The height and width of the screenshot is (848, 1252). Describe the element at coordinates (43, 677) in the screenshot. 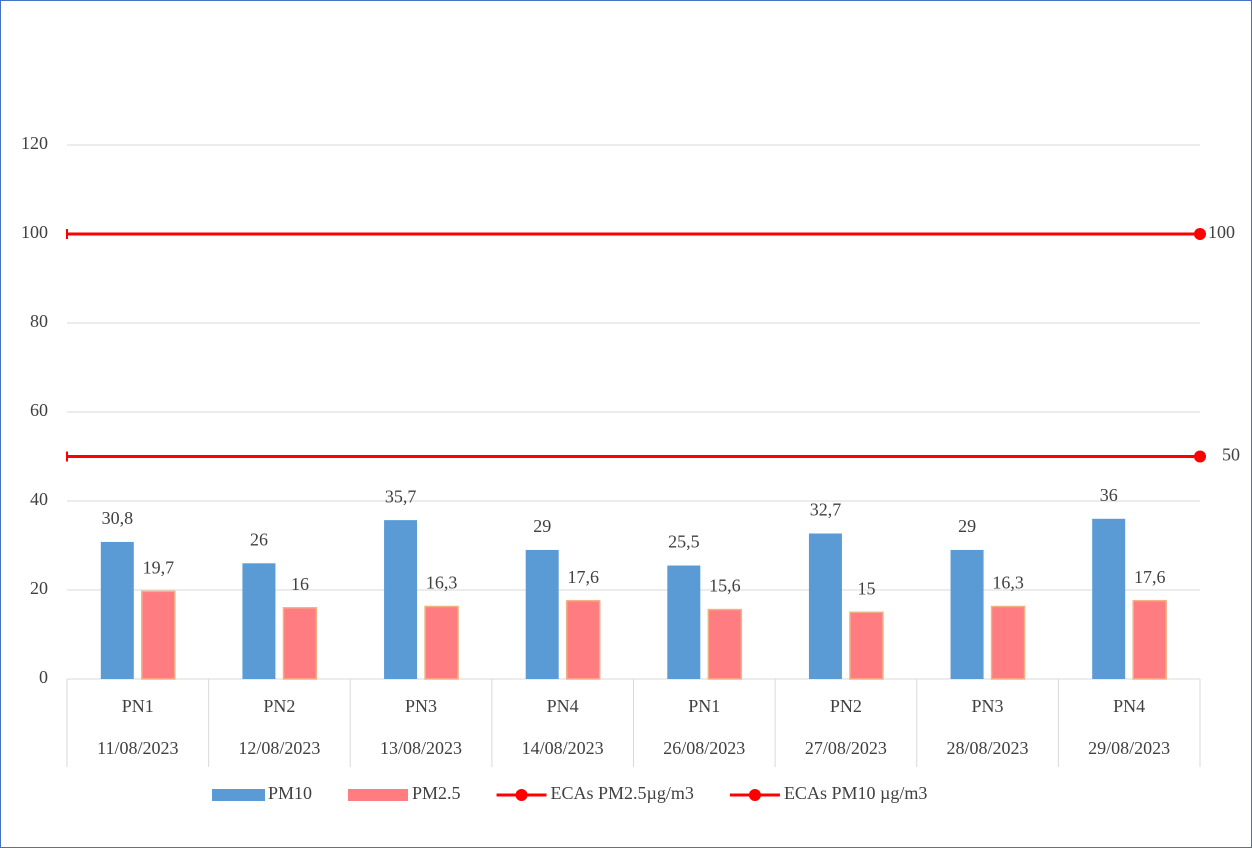

I see `y-tick-label: 0` at that location.